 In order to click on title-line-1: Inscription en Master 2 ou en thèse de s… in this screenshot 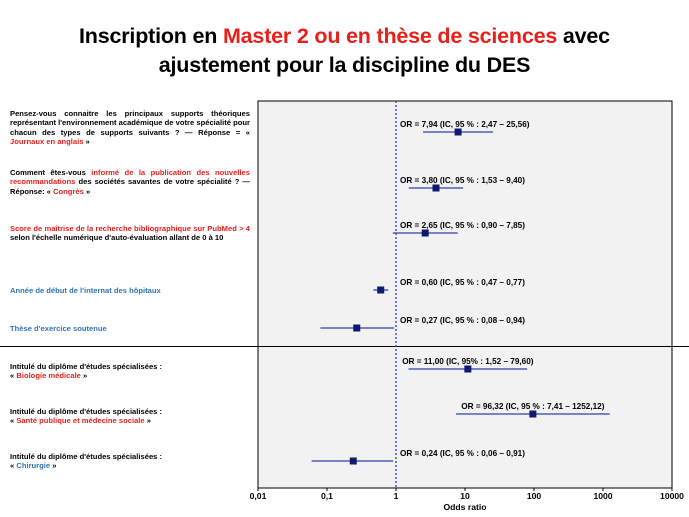, I will do `click(344, 36)`.